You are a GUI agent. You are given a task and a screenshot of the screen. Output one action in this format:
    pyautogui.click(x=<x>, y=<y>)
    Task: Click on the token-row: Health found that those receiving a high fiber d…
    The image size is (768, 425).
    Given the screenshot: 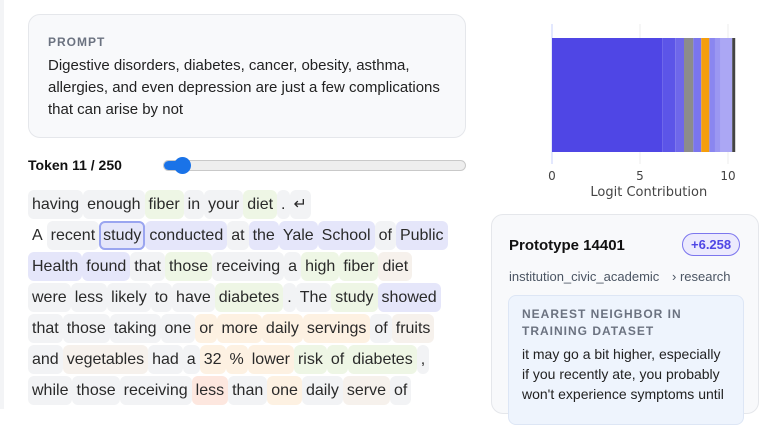 What is the action you would take?
    pyautogui.click(x=248, y=266)
    